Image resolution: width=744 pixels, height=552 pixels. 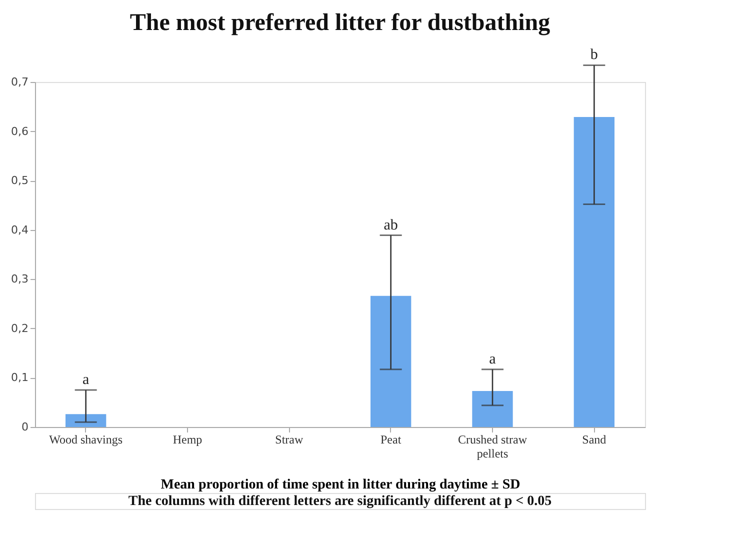 What do you see at coordinates (25, 427) in the screenshot?
I see `y-tick-label: 0` at bounding box center [25, 427].